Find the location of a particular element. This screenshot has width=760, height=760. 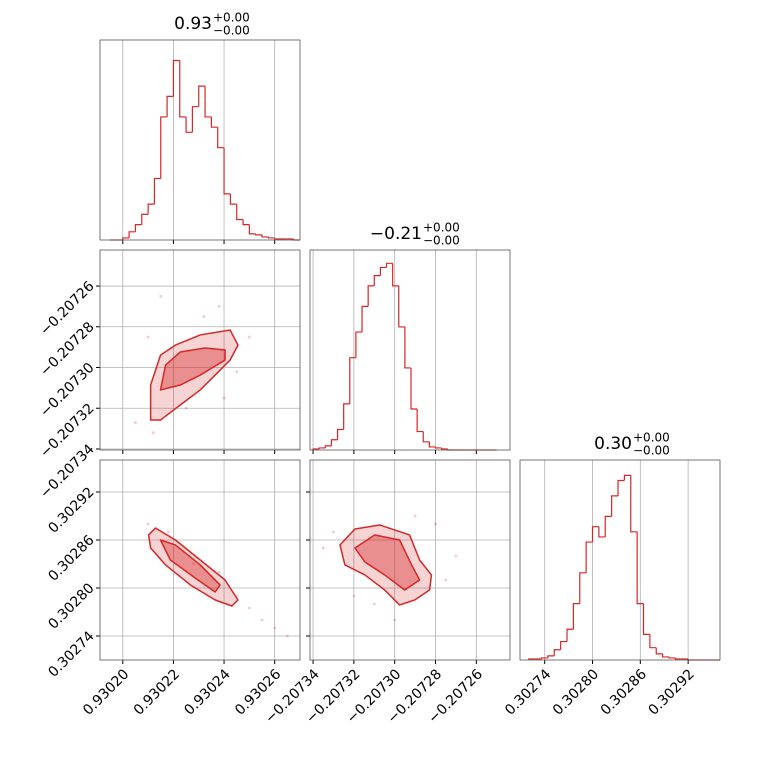

x-tick-label: 0.30274 is located at coordinates (528, 692).